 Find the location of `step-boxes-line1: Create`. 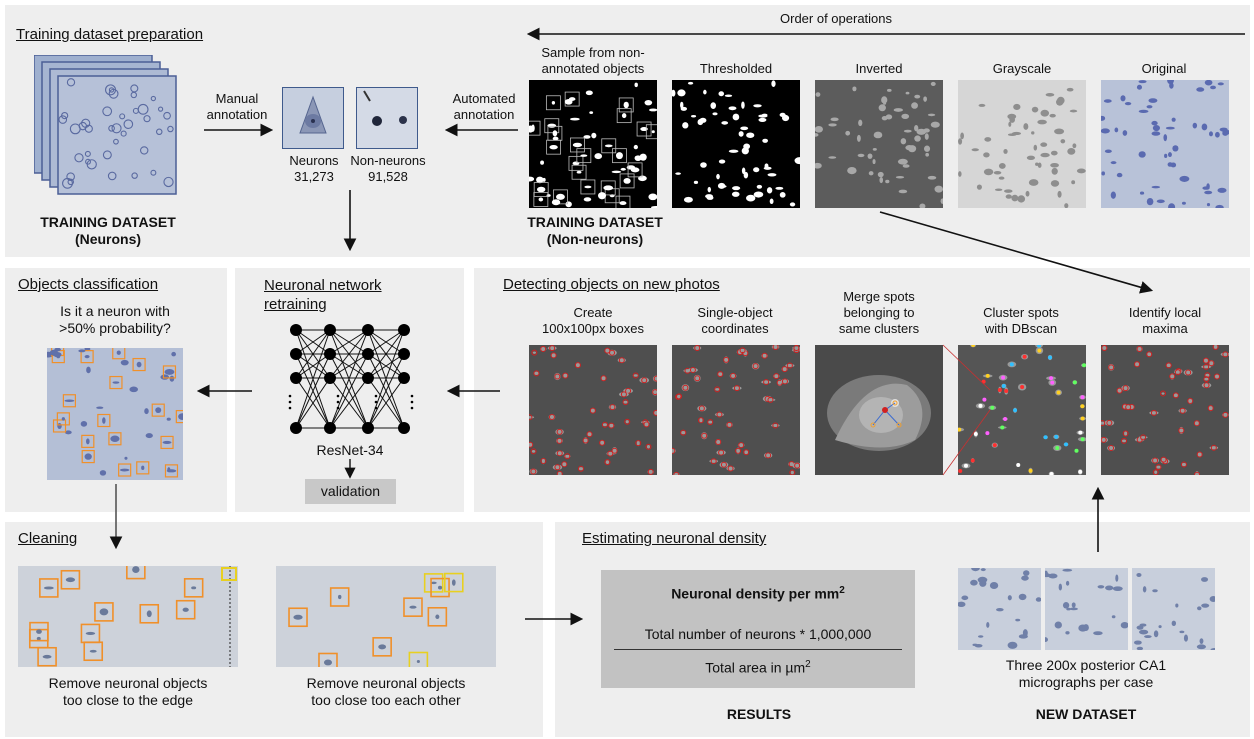

step-boxes-line1: Create is located at coordinates (593, 312).